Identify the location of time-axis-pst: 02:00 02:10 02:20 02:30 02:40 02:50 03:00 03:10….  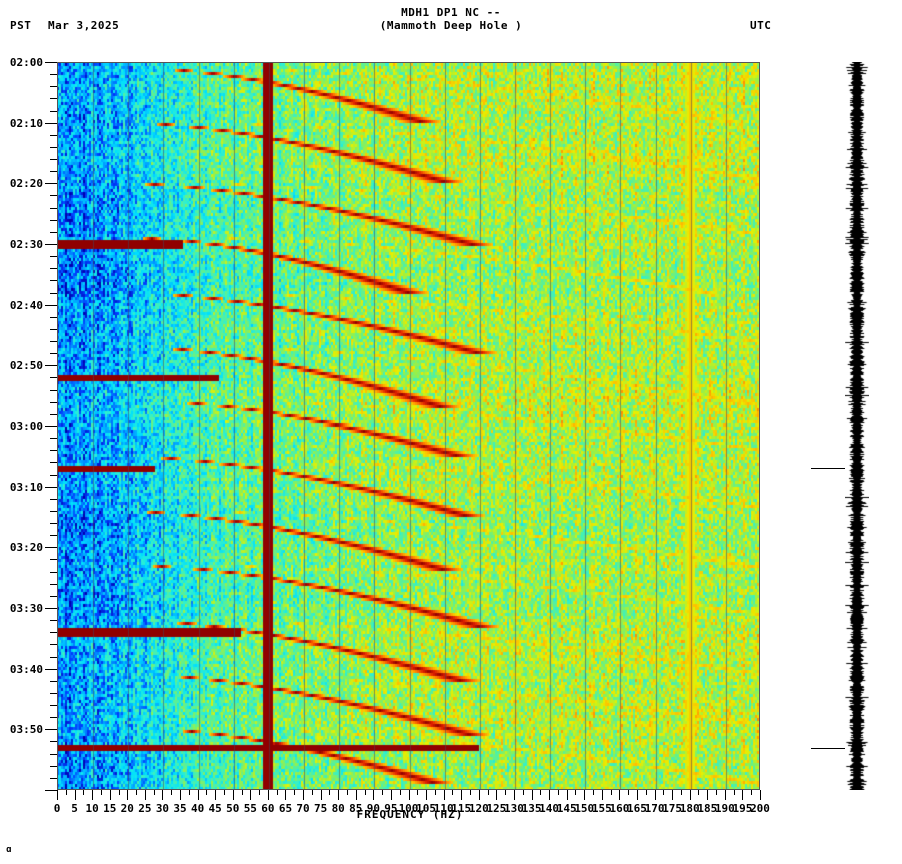
(28, 432).